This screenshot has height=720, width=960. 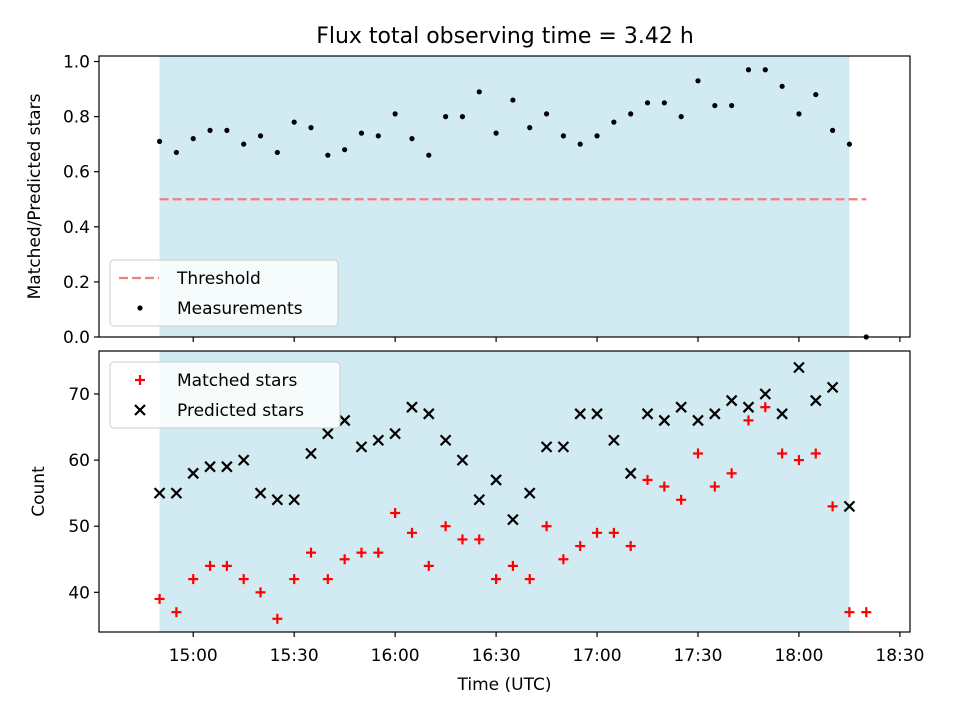 What do you see at coordinates (79, 395) in the screenshot?
I see `y-tick-label: 70` at bounding box center [79, 395].